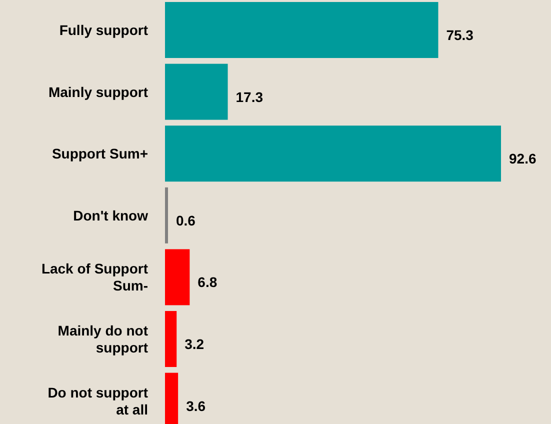  I want to click on y-tick-label: Lack of Support Sum-, so click(94, 277).